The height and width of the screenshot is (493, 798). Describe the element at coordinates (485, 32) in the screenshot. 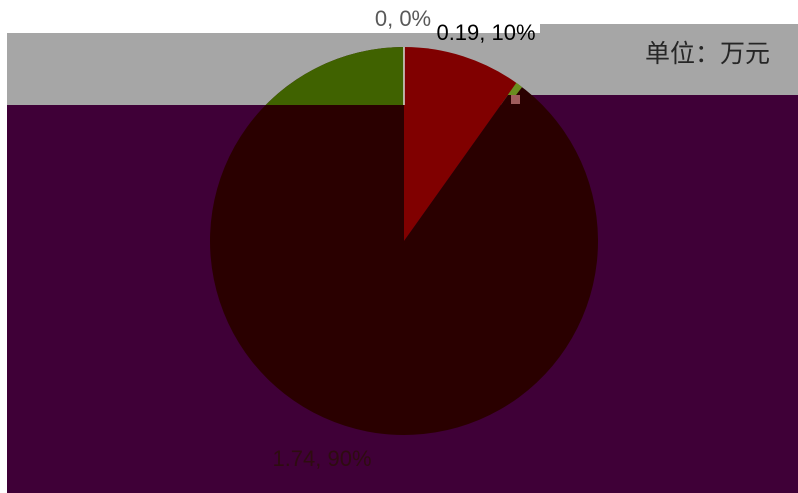

I see `data-label-1: 0.19, 10%` at that location.